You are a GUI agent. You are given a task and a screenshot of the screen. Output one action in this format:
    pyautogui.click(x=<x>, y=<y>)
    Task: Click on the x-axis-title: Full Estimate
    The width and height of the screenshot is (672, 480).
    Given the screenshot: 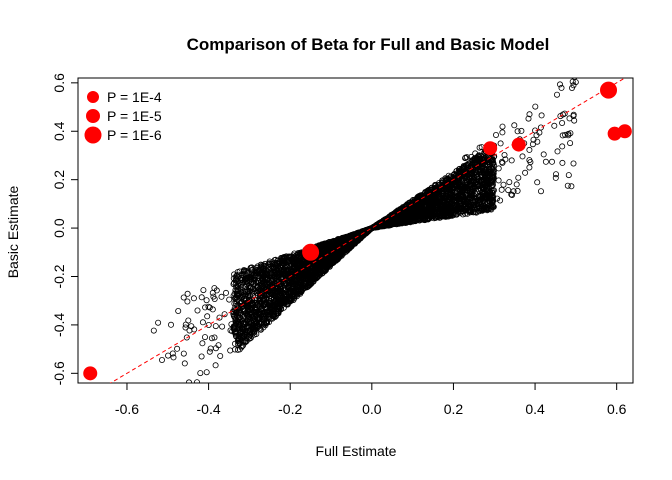 What is the action you would take?
    pyautogui.click(x=356, y=451)
    